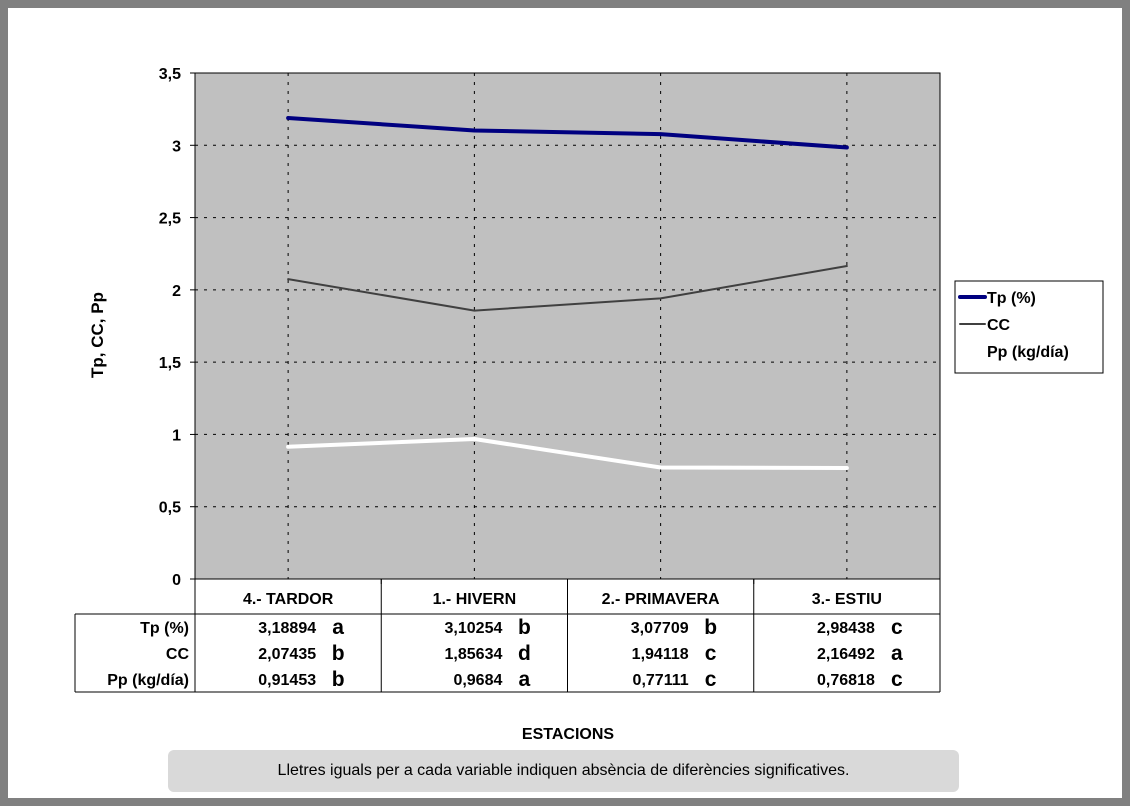 The image size is (1130, 806). What do you see at coordinates (661, 599) in the screenshot?
I see `x-tick-label: 2.- PRIMAVERA` at bounding box center [661, 599].